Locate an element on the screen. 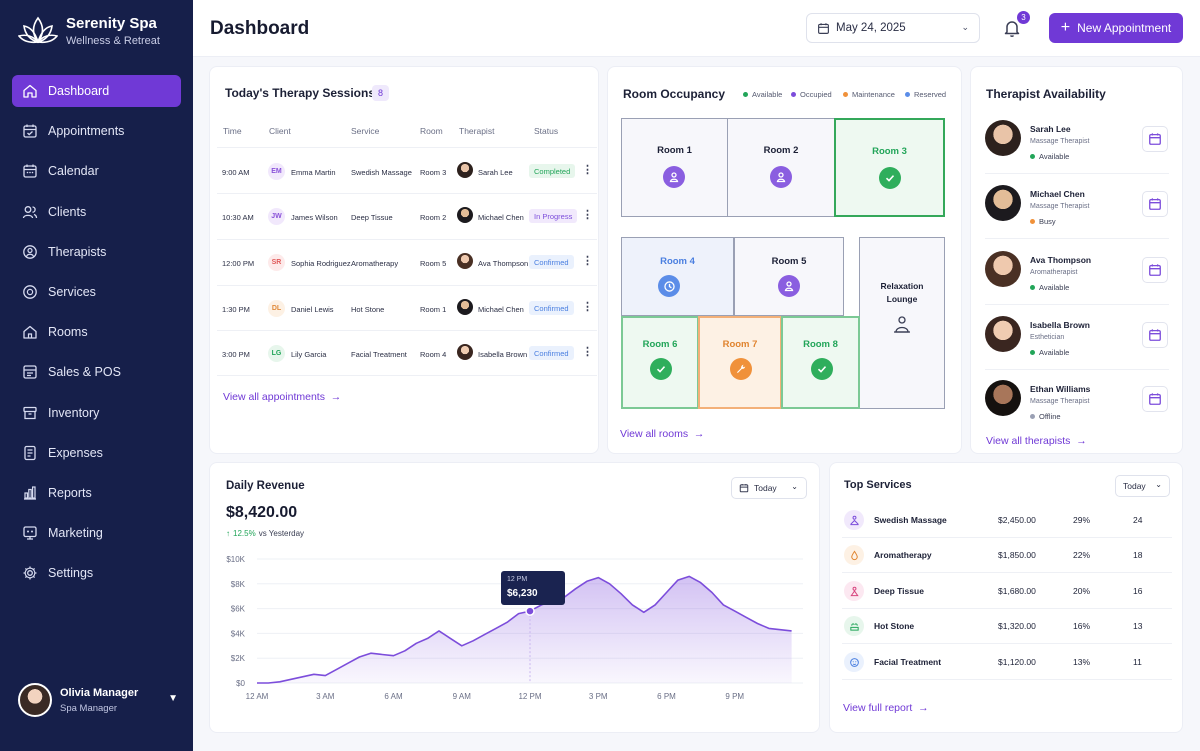 The width and height of the screenshot is (1200, 751). new-appointment-button: + New Appointment is located at coordinates (1116, 28).